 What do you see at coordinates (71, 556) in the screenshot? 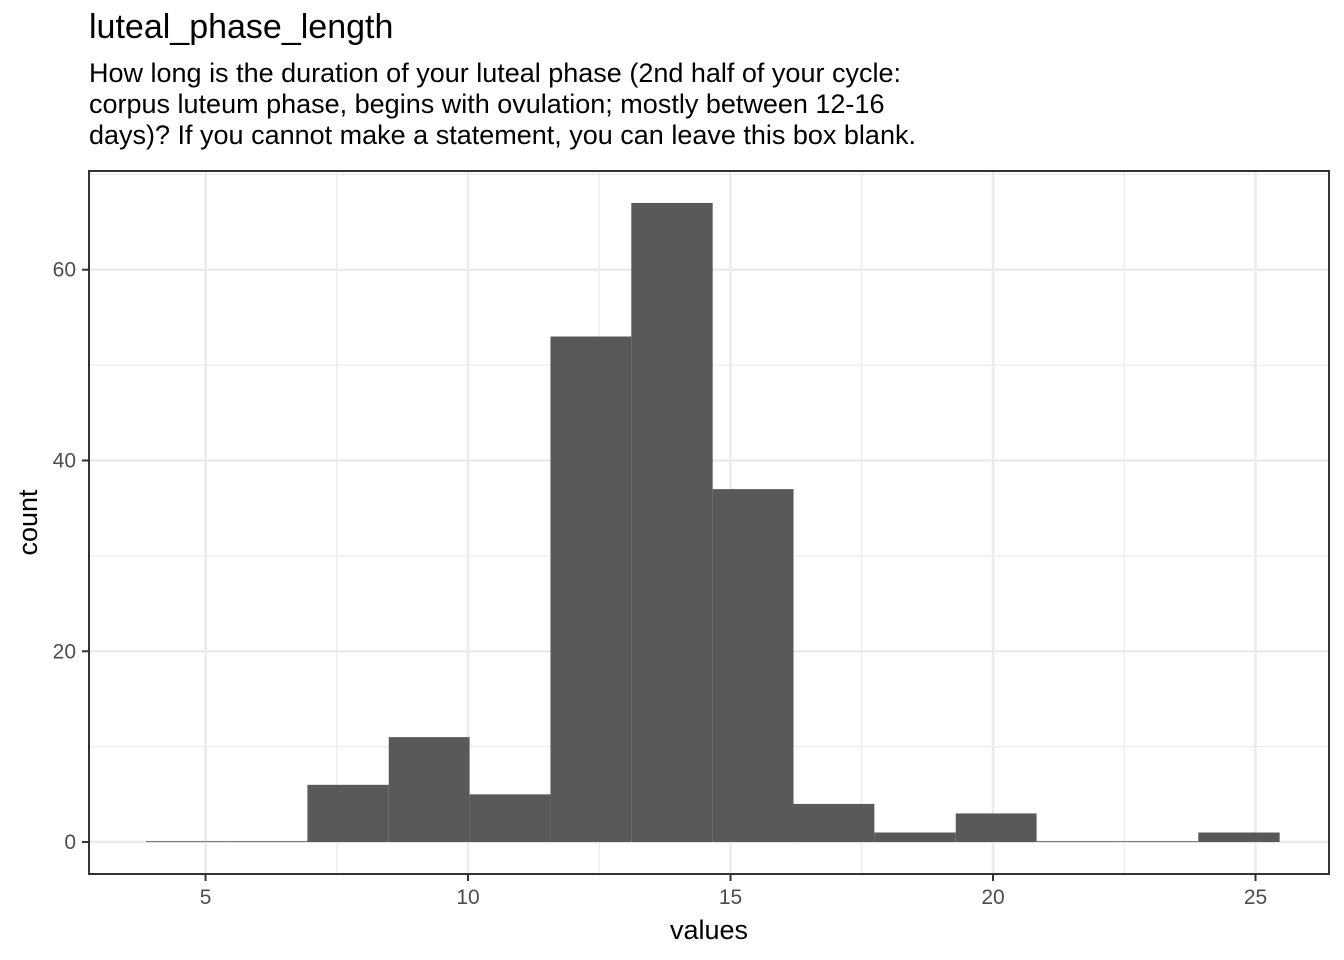
I see `y-axis: 0 20 40 60` at bounding box center [71, 556].